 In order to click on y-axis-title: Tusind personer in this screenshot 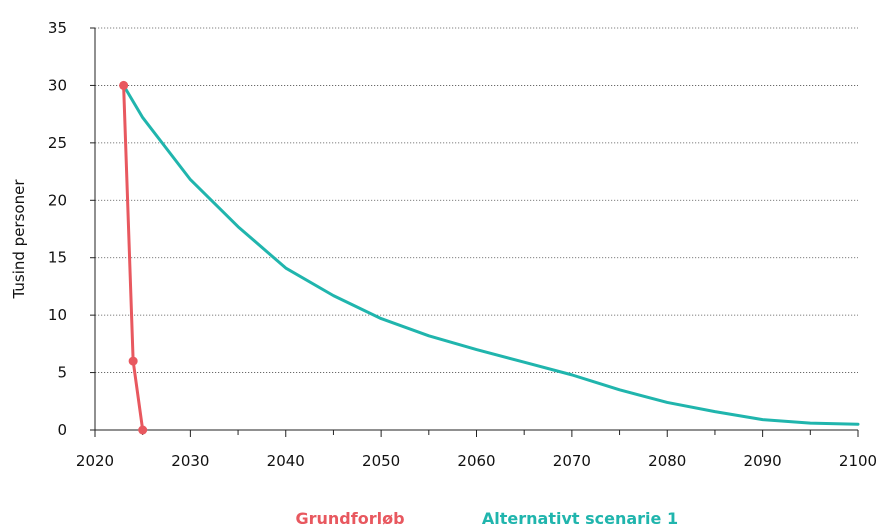, I will do `click(19, 239)`.